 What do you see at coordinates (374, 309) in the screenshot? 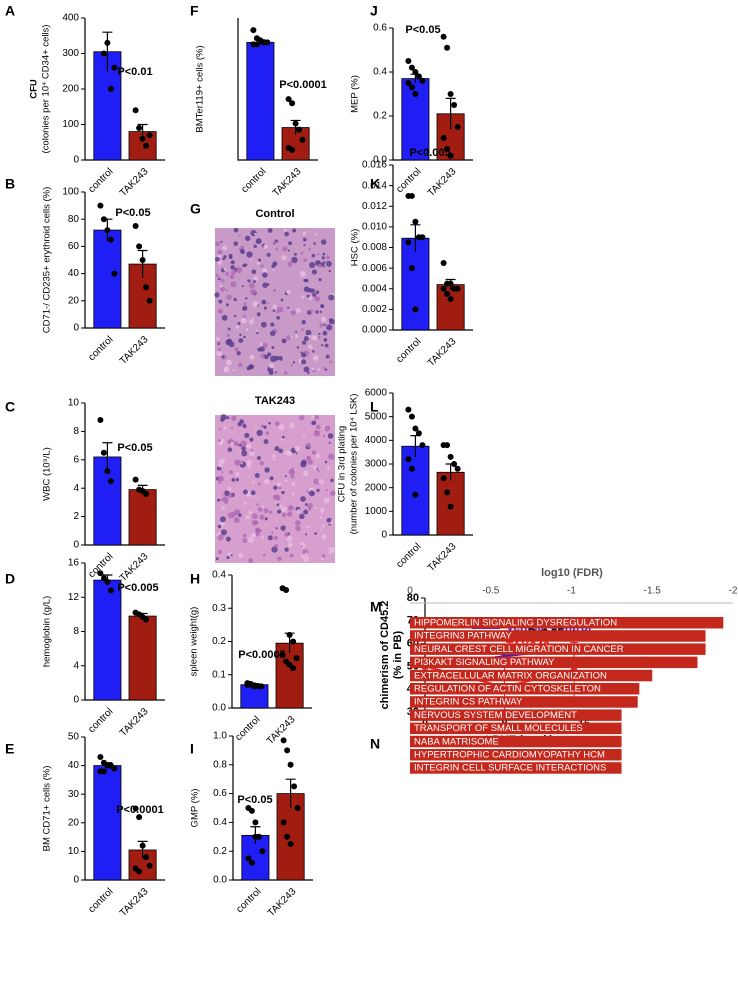
I see `y-tick-label: 0.002` at bounding box center [374, 309].